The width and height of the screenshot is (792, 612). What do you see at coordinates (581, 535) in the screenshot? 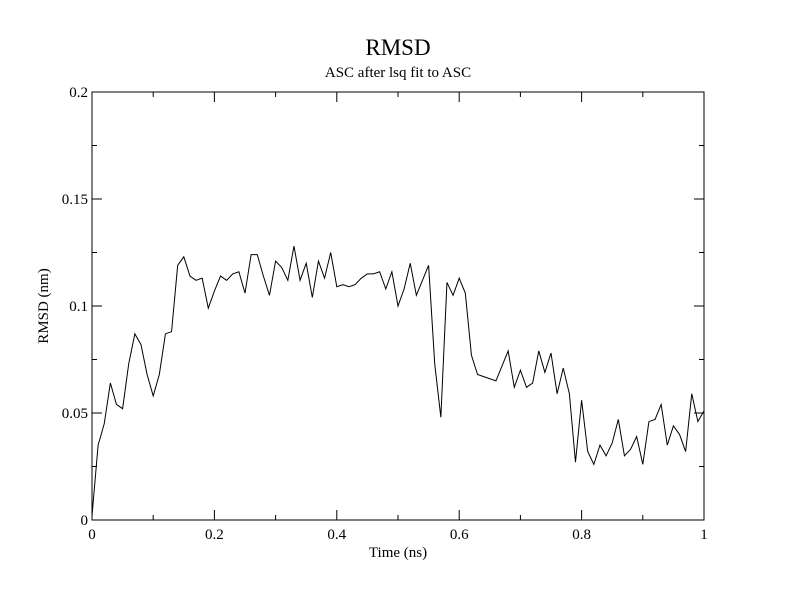
I see `x-tick-label: 0.8` at bounding box center [581, 535].